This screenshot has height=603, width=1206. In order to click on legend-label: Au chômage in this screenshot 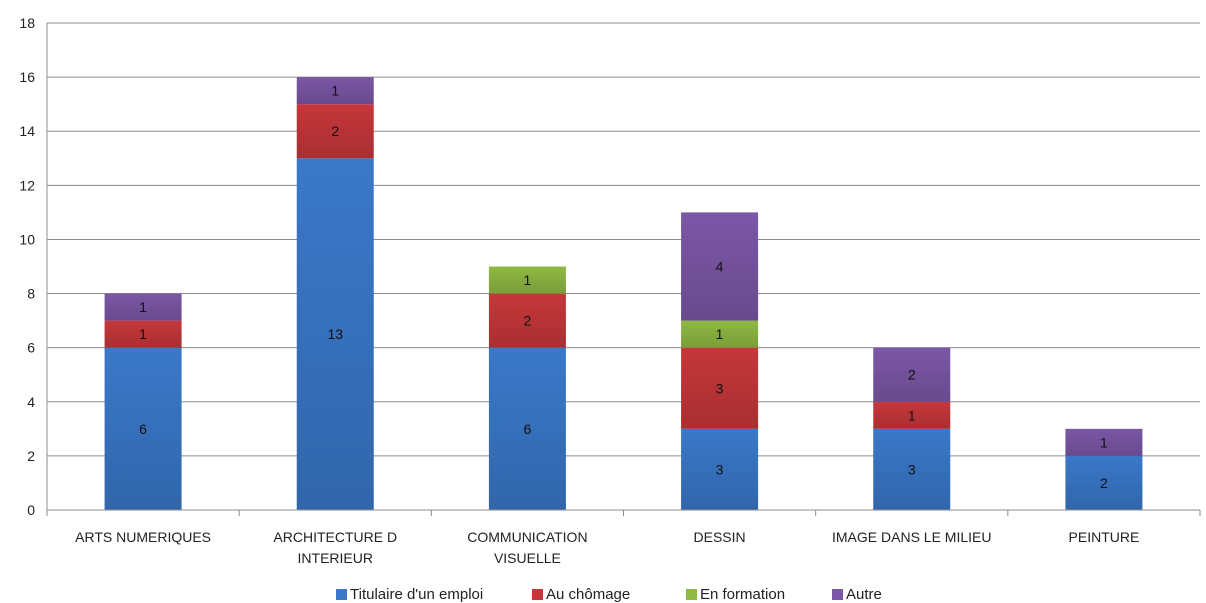, I will do `click(588, 594)`.